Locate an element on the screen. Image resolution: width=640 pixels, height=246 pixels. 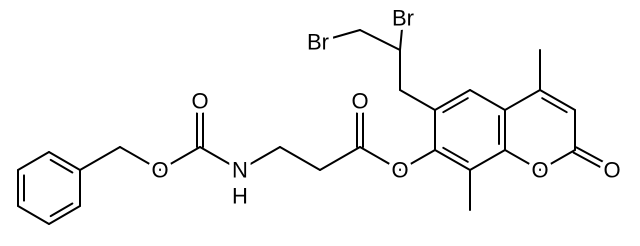
atom-label: H is located at coordinates (240, 196).